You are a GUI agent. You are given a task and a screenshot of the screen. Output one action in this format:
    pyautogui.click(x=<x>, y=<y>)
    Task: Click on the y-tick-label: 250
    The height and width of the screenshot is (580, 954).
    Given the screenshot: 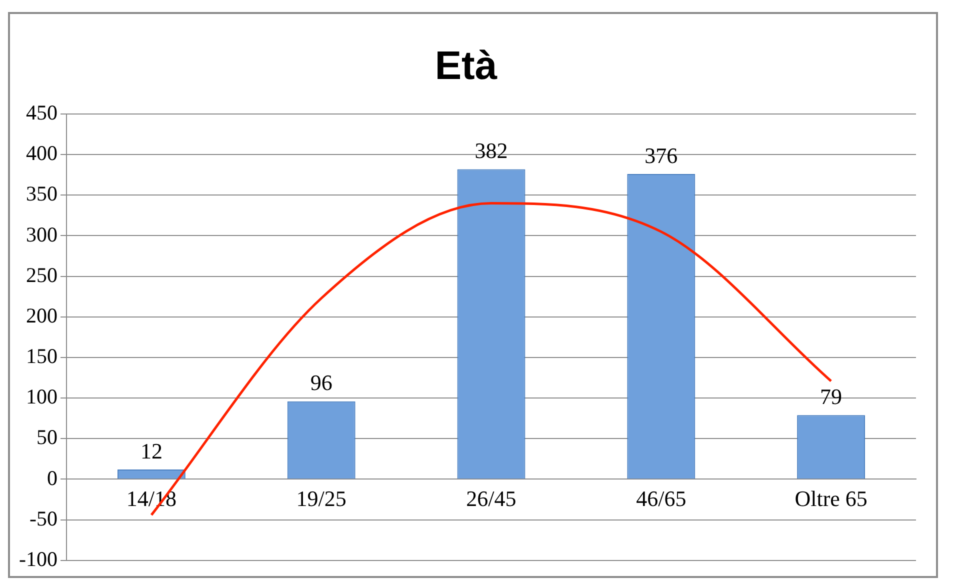 What is the action you would take?
    pyautogui.click(x=42, y=274)
    